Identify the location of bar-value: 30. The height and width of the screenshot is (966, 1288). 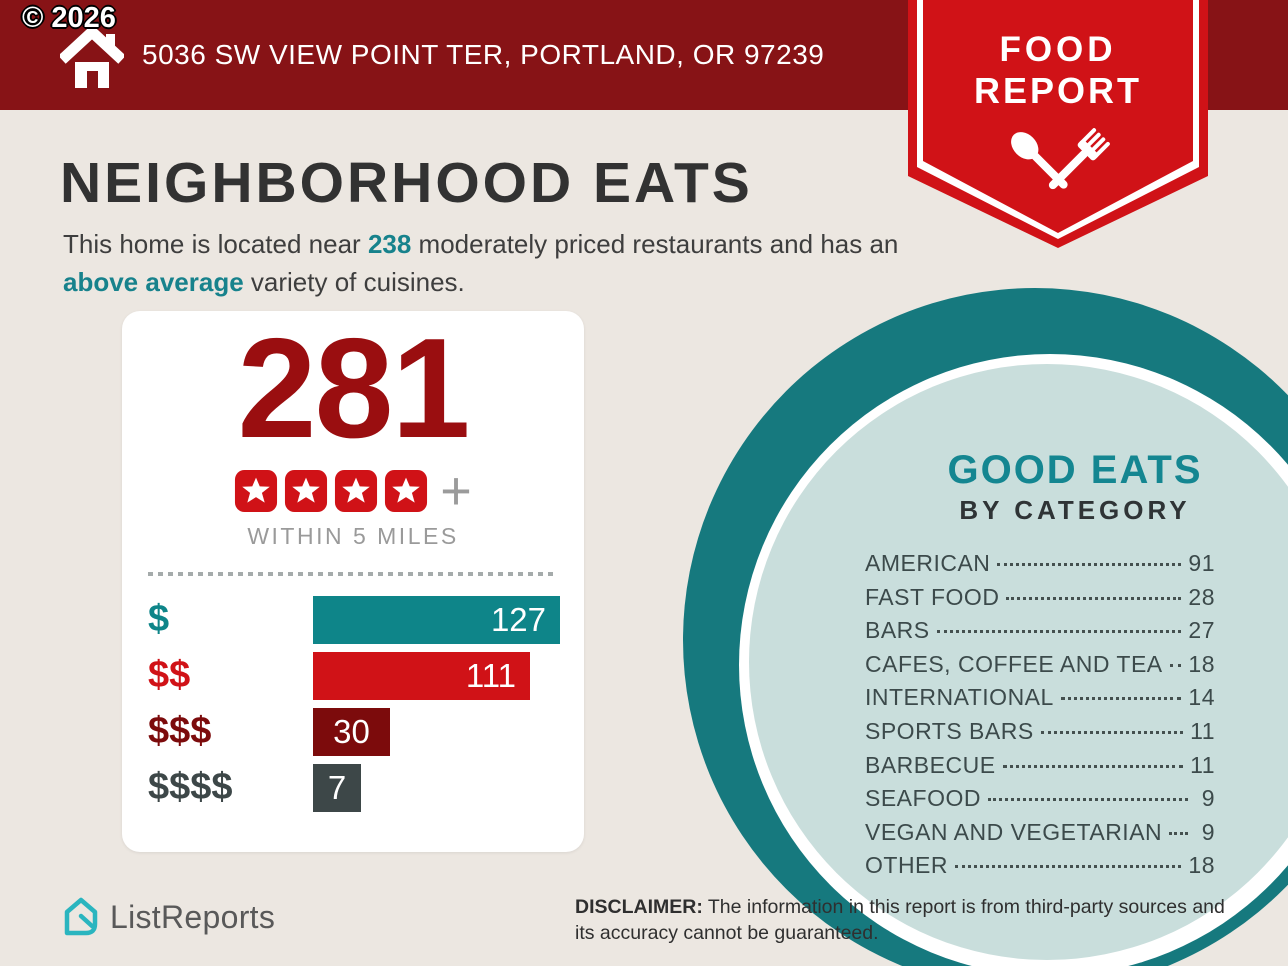
(351, 731).